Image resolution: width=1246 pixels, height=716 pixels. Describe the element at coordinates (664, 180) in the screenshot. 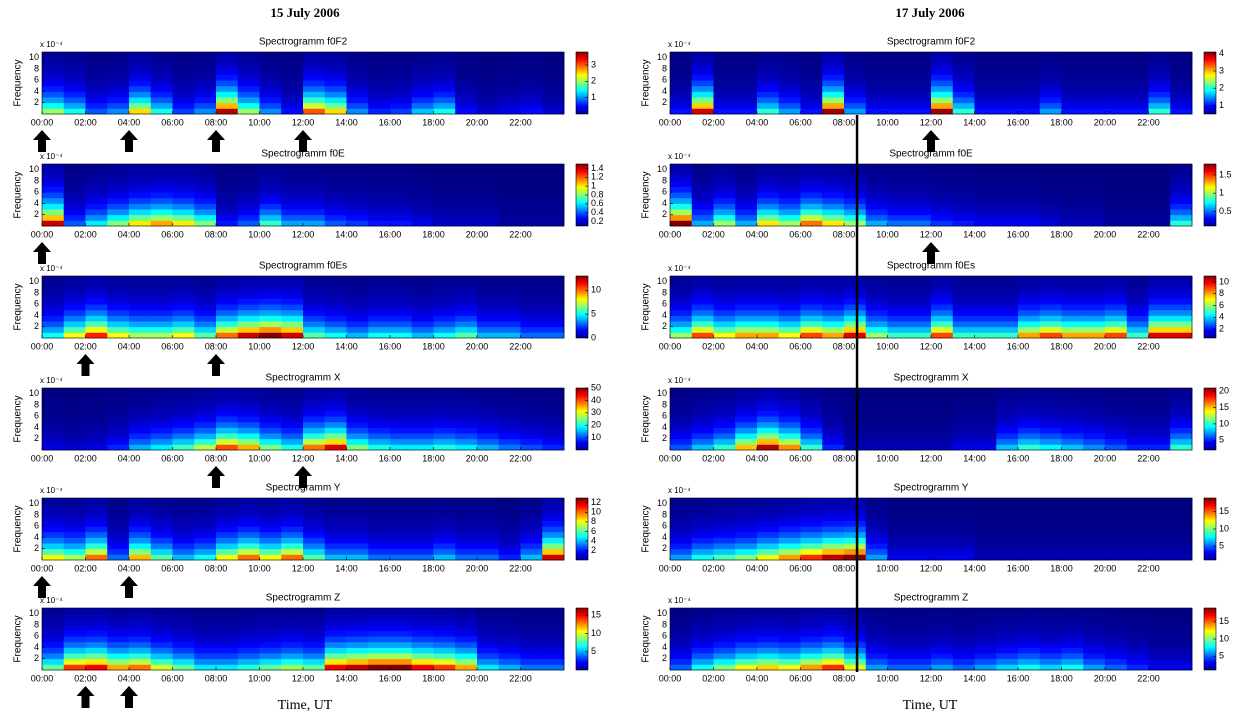

I see `y-tick-label: 8` at that location.